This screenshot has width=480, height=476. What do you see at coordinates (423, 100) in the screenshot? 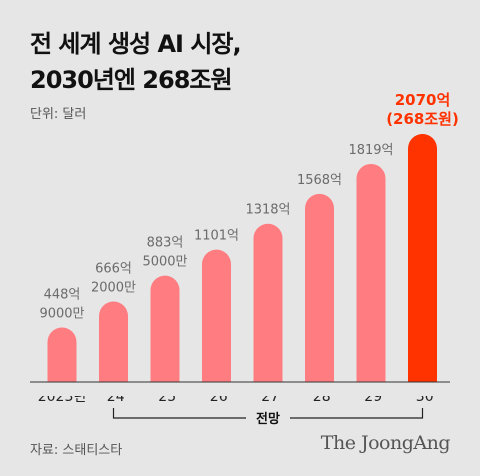
I see `data-label-7-0: 2070억` at bounding box center [423, 100].